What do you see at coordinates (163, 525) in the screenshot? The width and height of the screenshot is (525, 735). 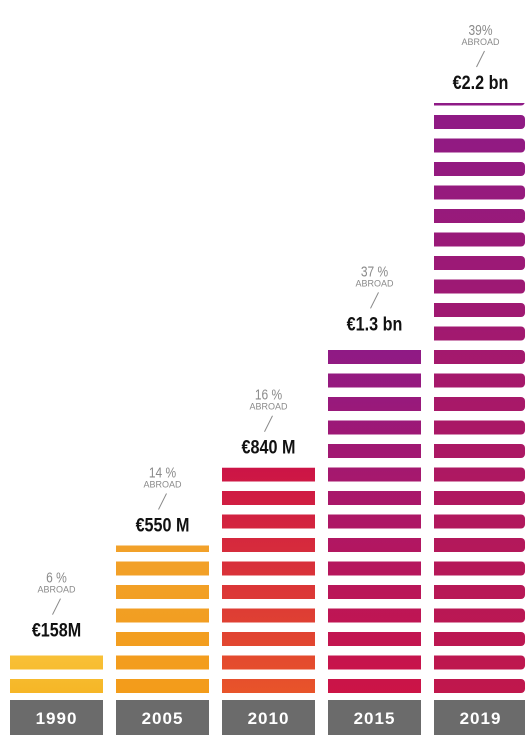 I see `value-label: €550 M` at bounding box center [163, 525].